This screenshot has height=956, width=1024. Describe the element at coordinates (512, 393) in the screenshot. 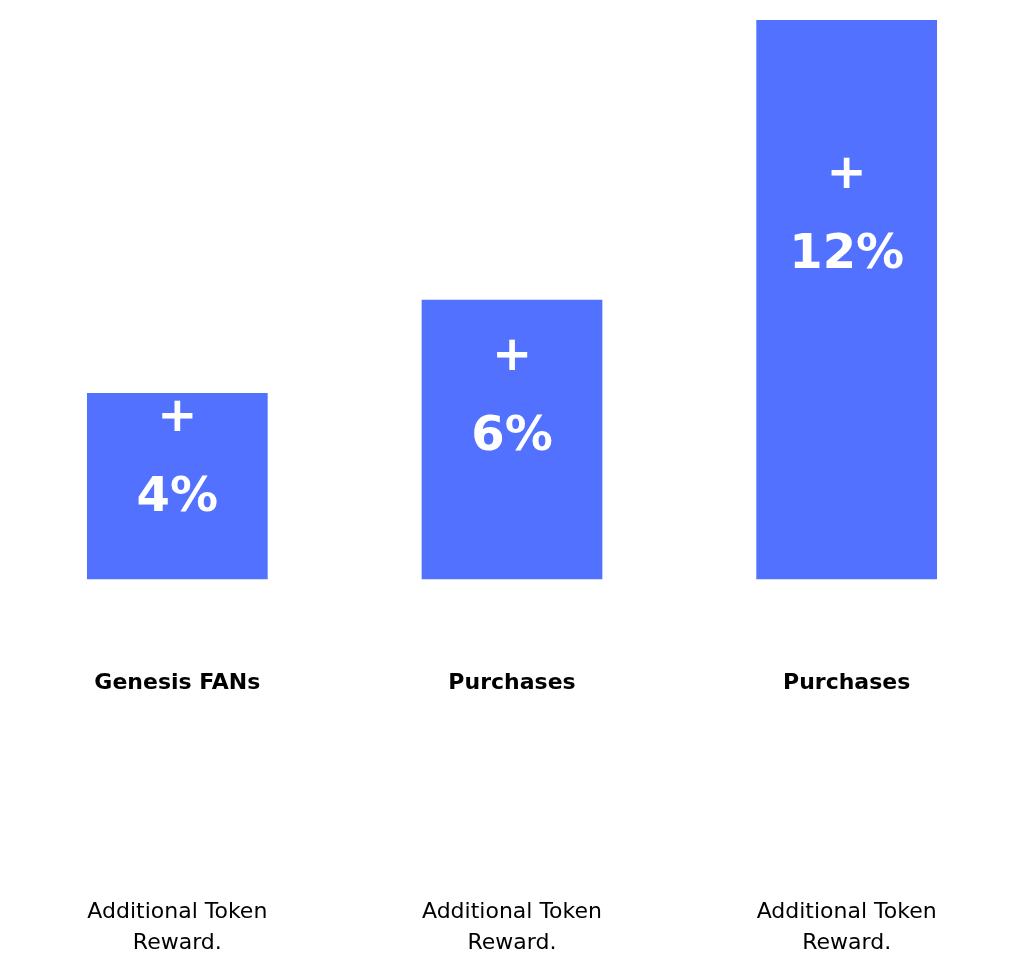

I see `data-label: + 6%` at that location.